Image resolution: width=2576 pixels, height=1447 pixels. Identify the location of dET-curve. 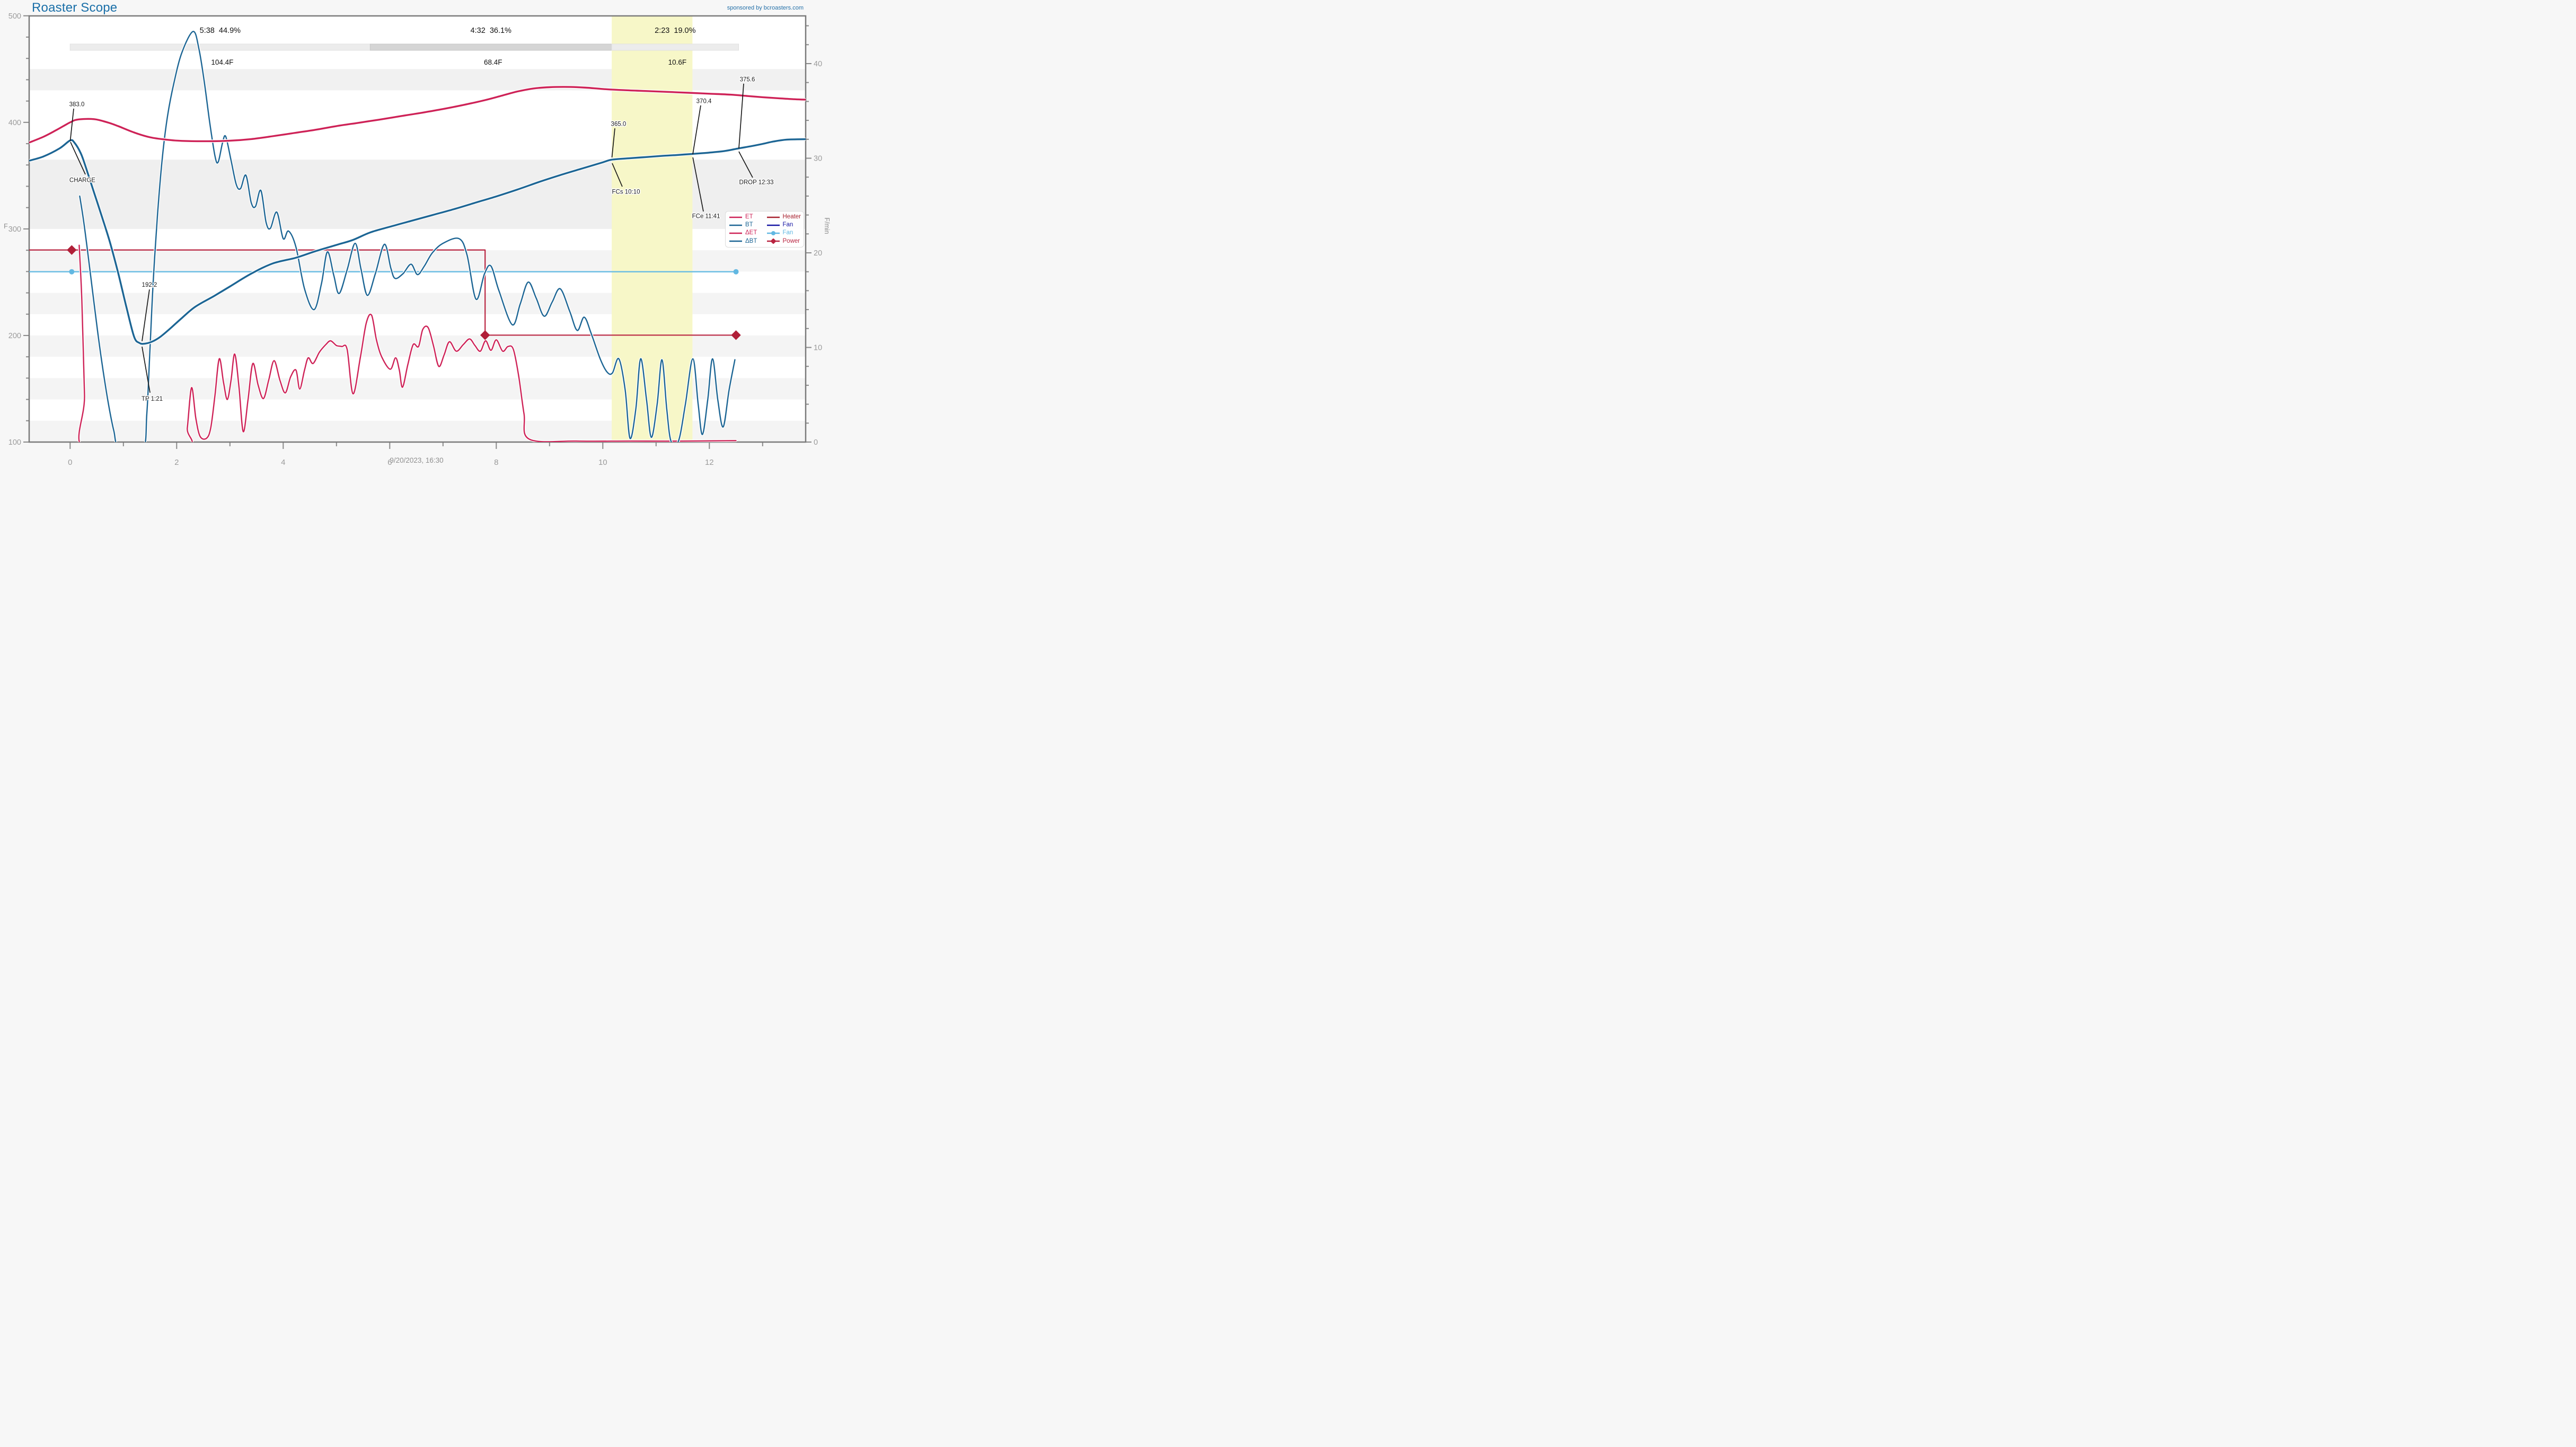
(407, 343).